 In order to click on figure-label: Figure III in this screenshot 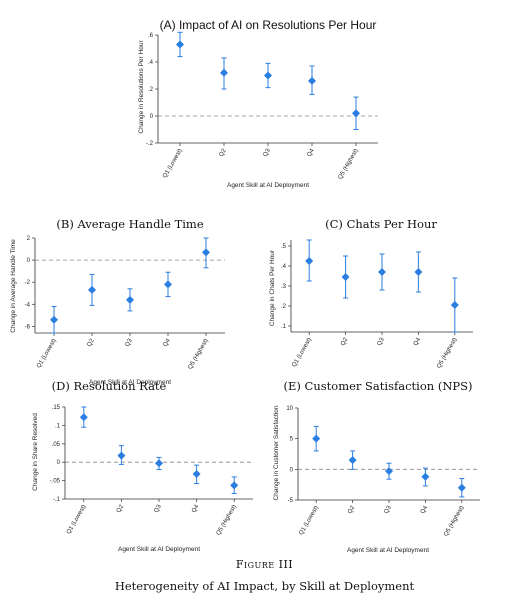, I will do `click(264, 564)`.